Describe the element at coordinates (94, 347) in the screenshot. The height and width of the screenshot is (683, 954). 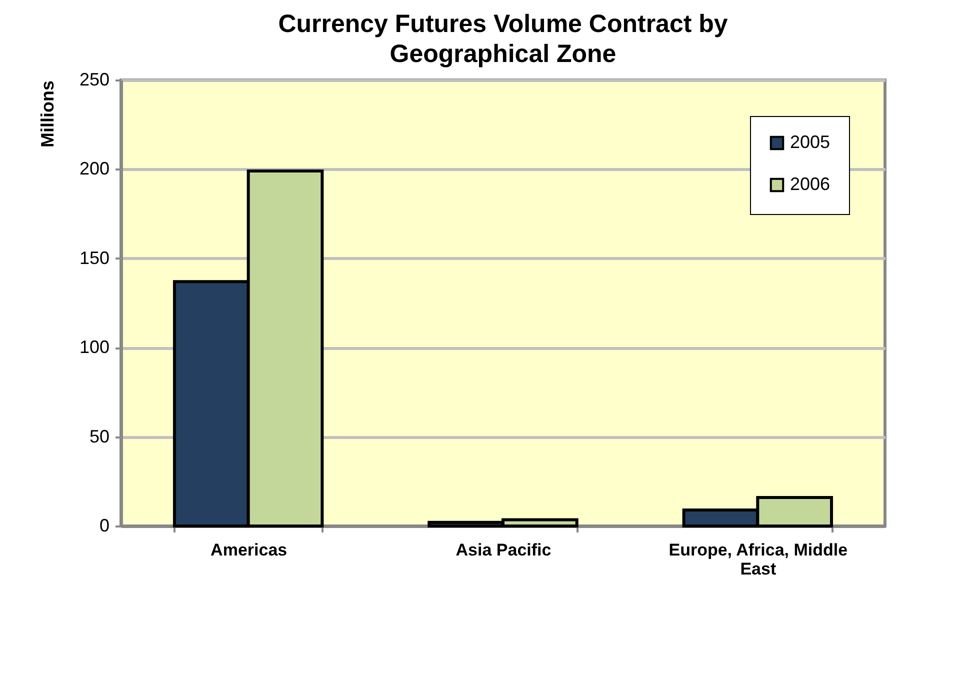
I see `y-tick-label: 100` at that location.